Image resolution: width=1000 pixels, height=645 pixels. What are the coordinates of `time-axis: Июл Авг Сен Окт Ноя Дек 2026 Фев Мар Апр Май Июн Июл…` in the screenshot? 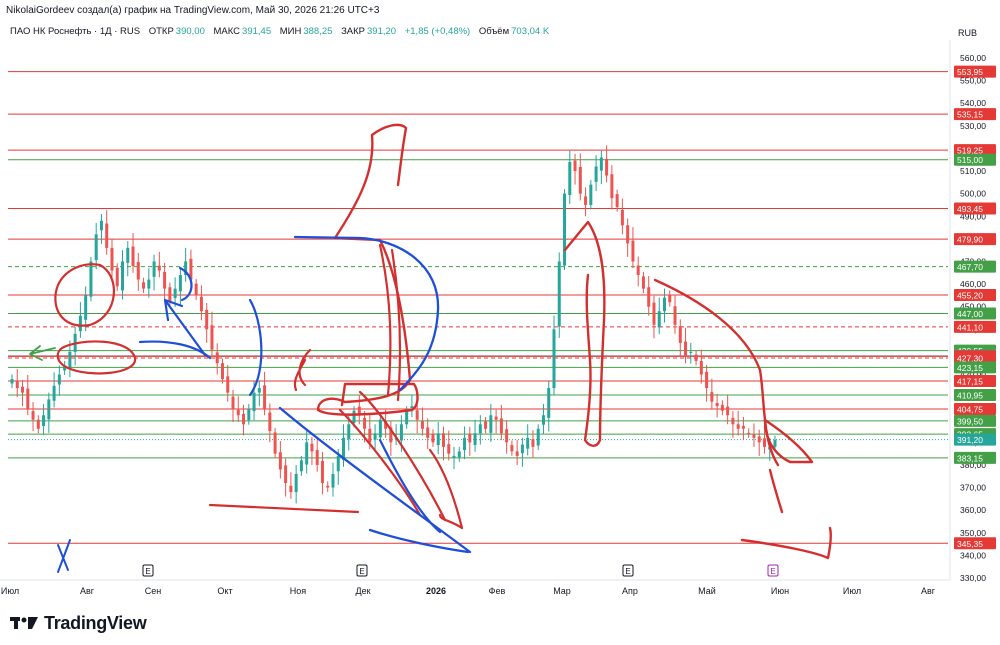 It's located at (475, 580).